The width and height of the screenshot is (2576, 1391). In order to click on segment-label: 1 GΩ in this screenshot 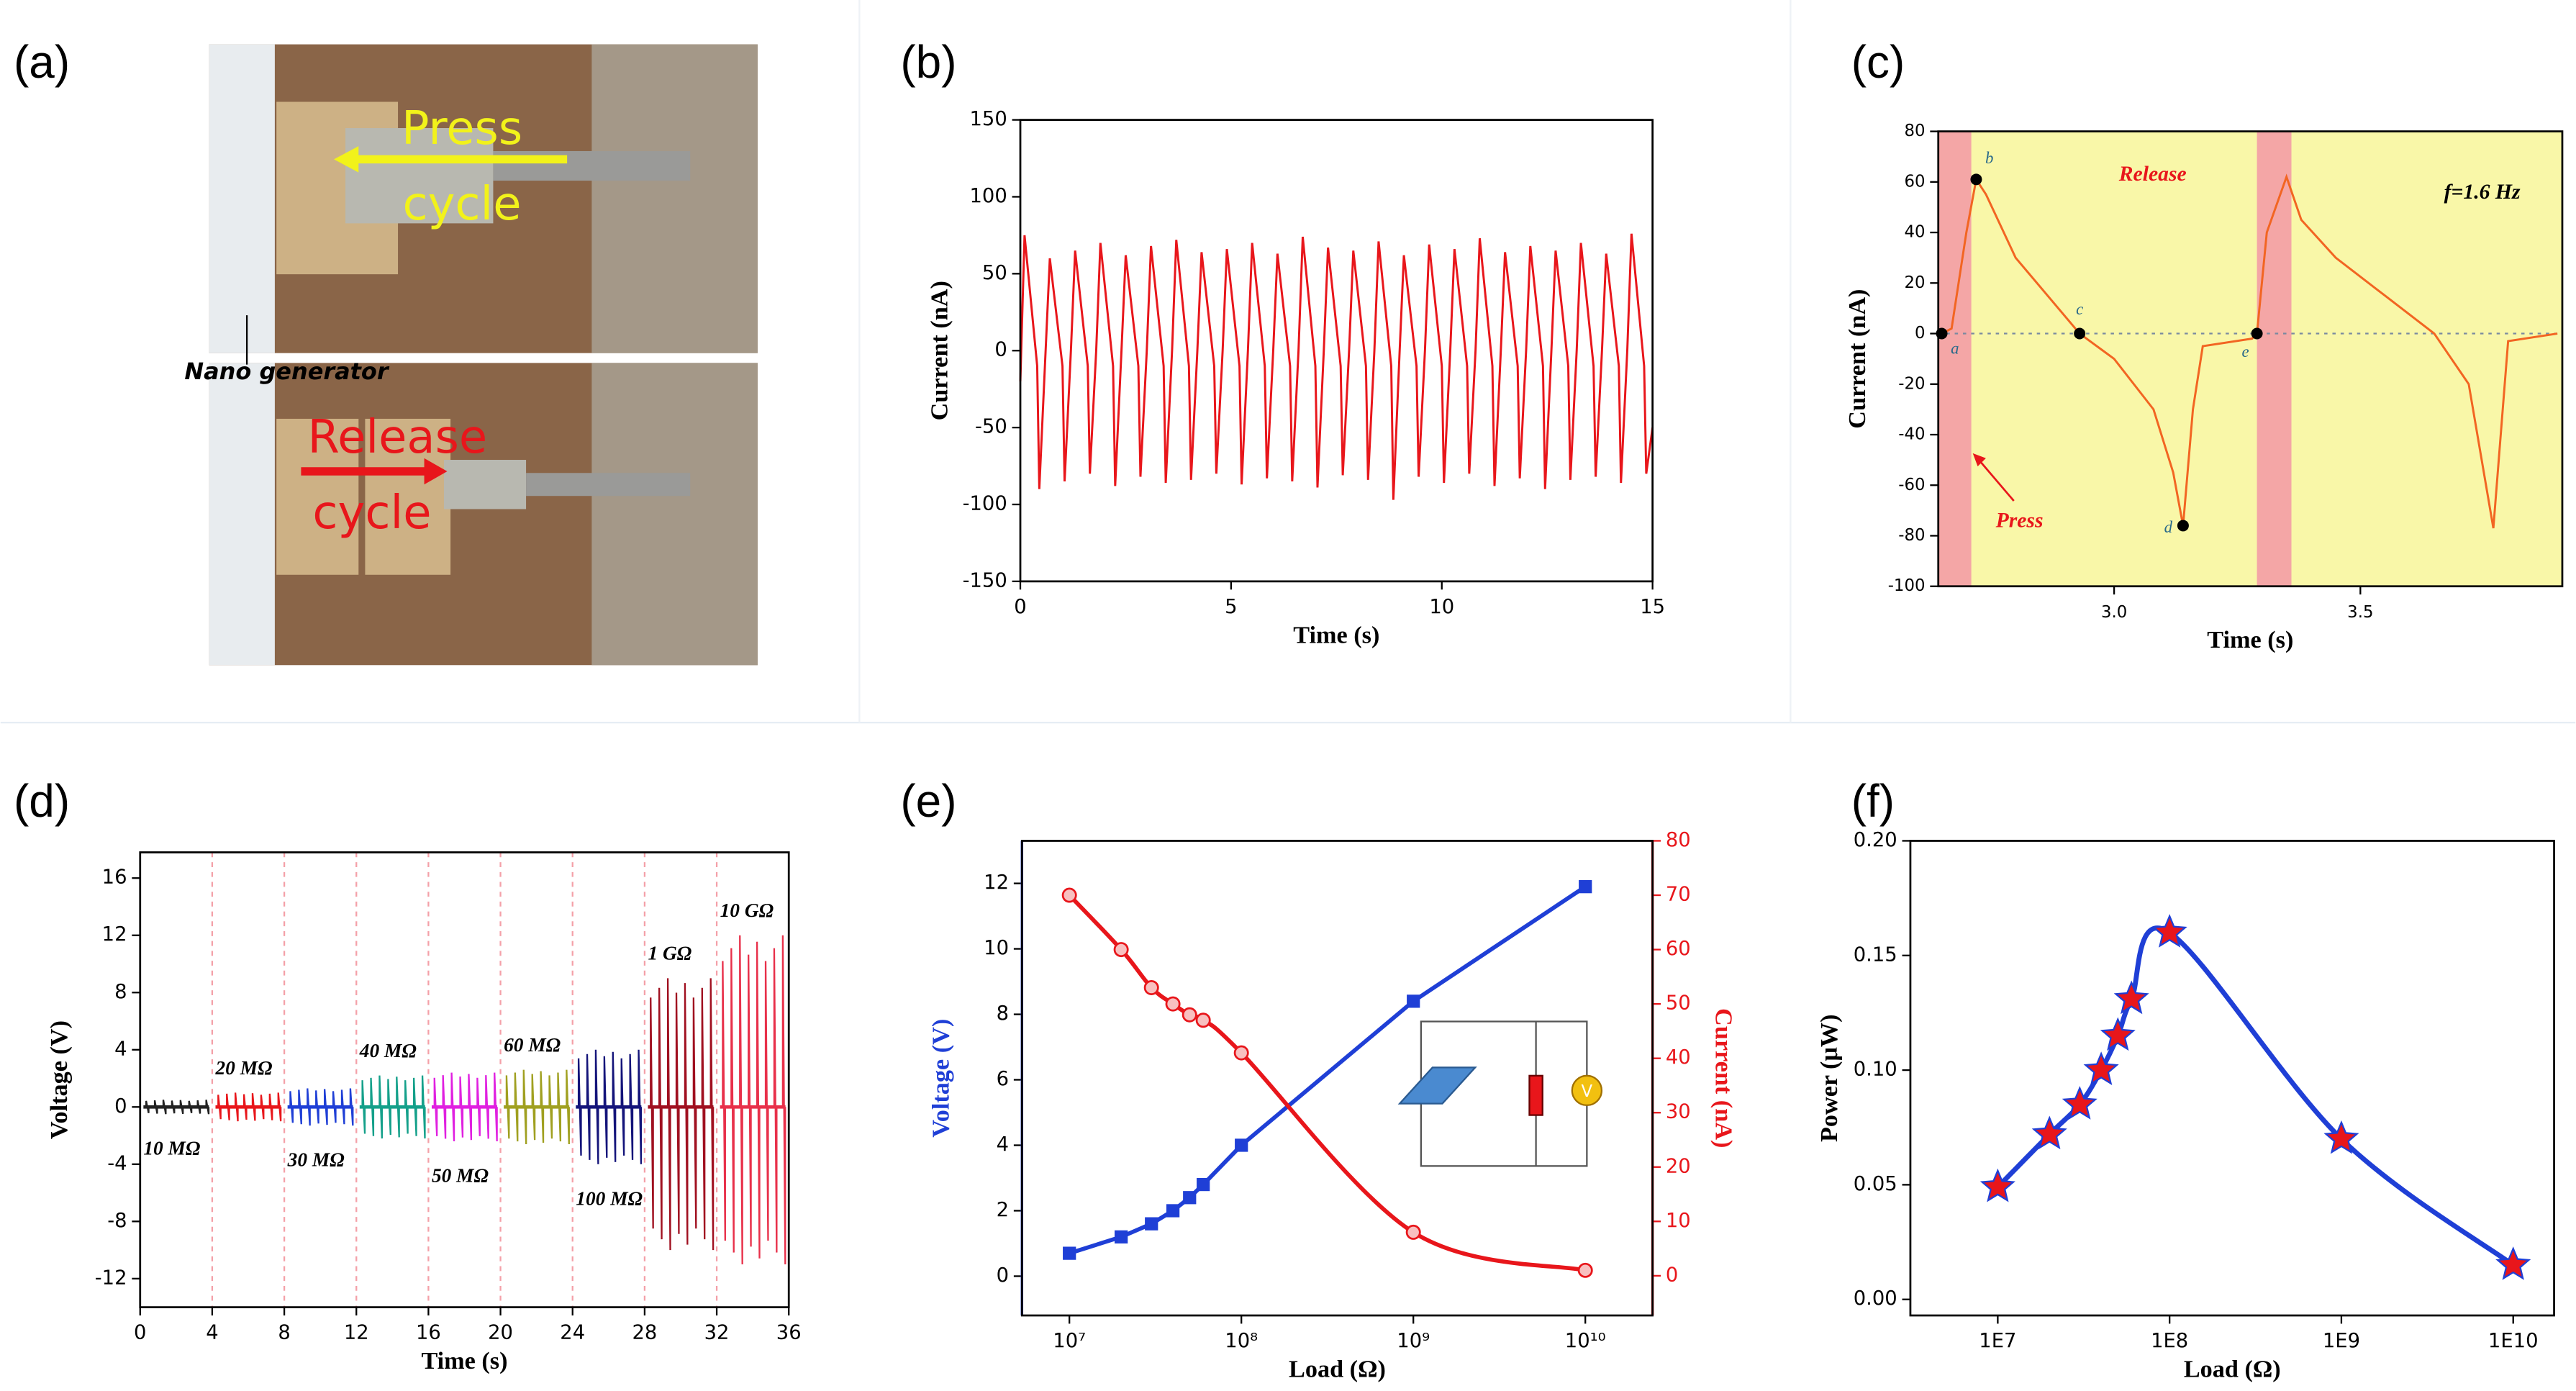, I will do `click(669, 953)`.